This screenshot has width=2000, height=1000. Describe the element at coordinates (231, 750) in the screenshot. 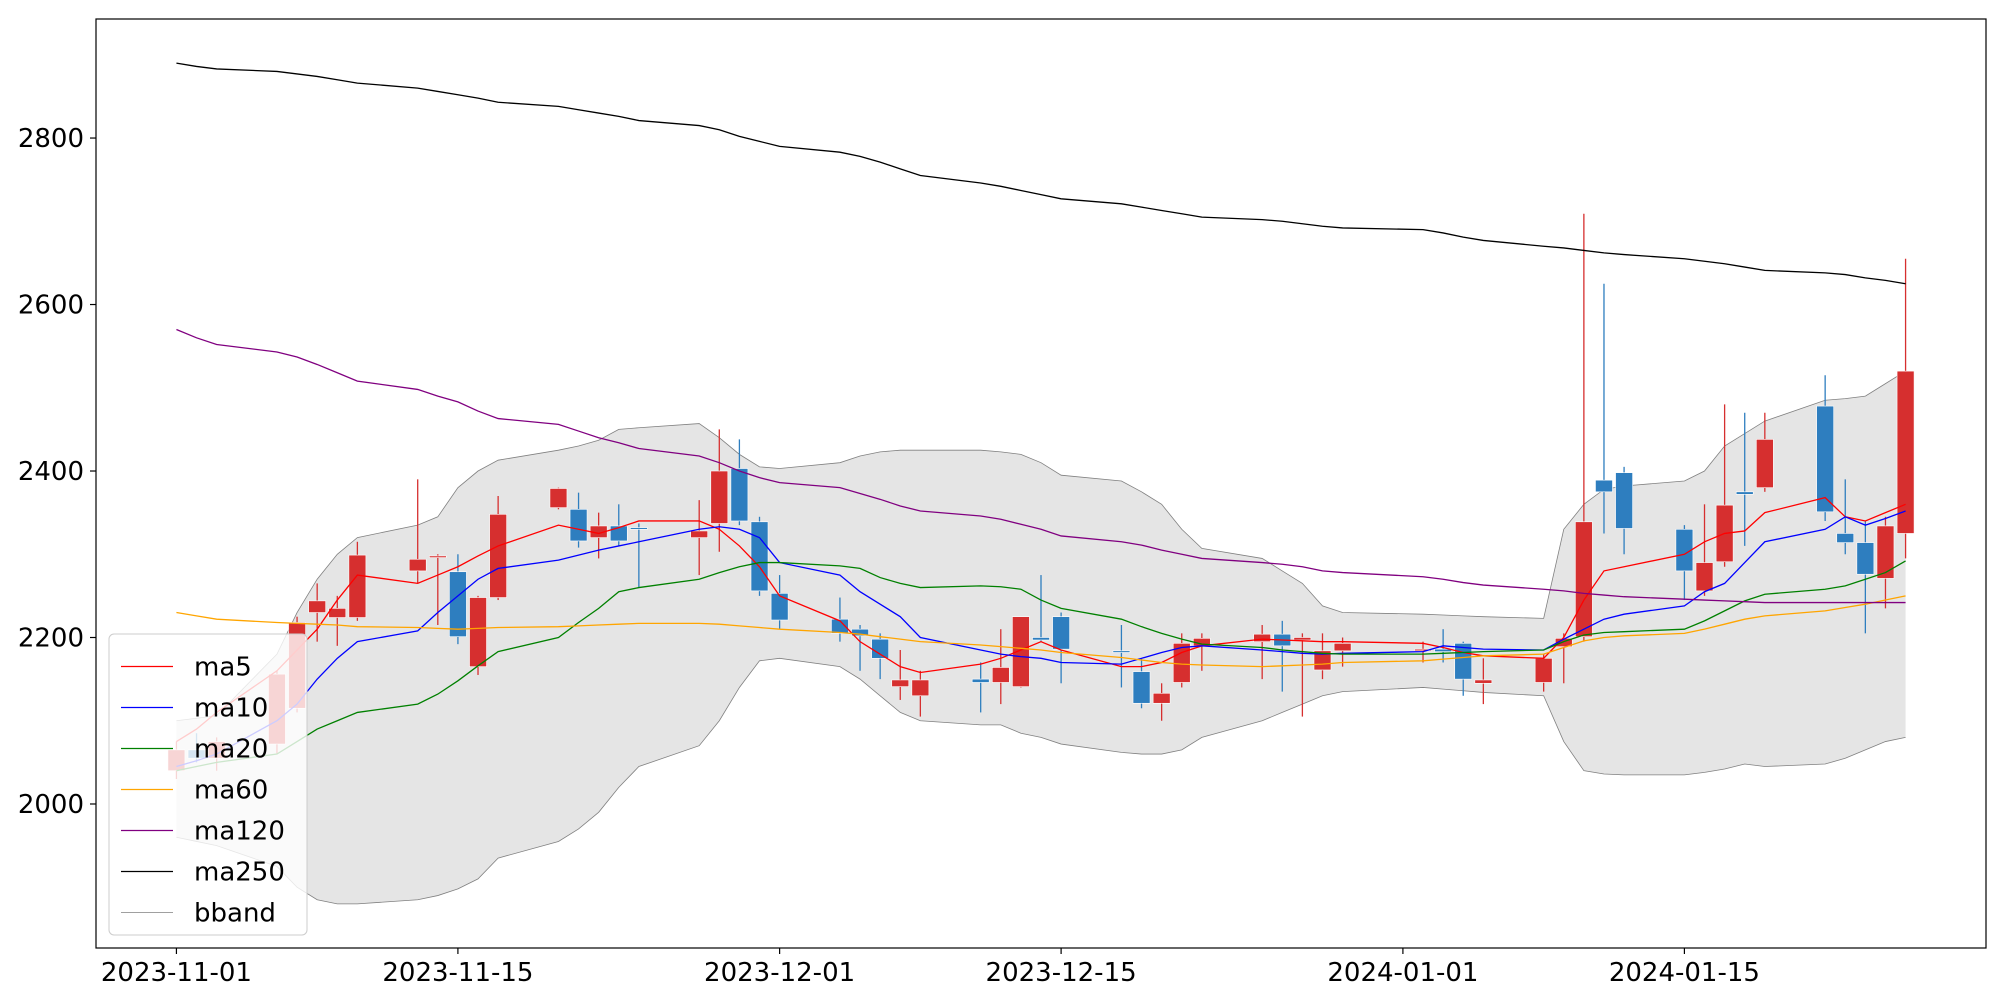

I see `legend-label: ma20` at that location.